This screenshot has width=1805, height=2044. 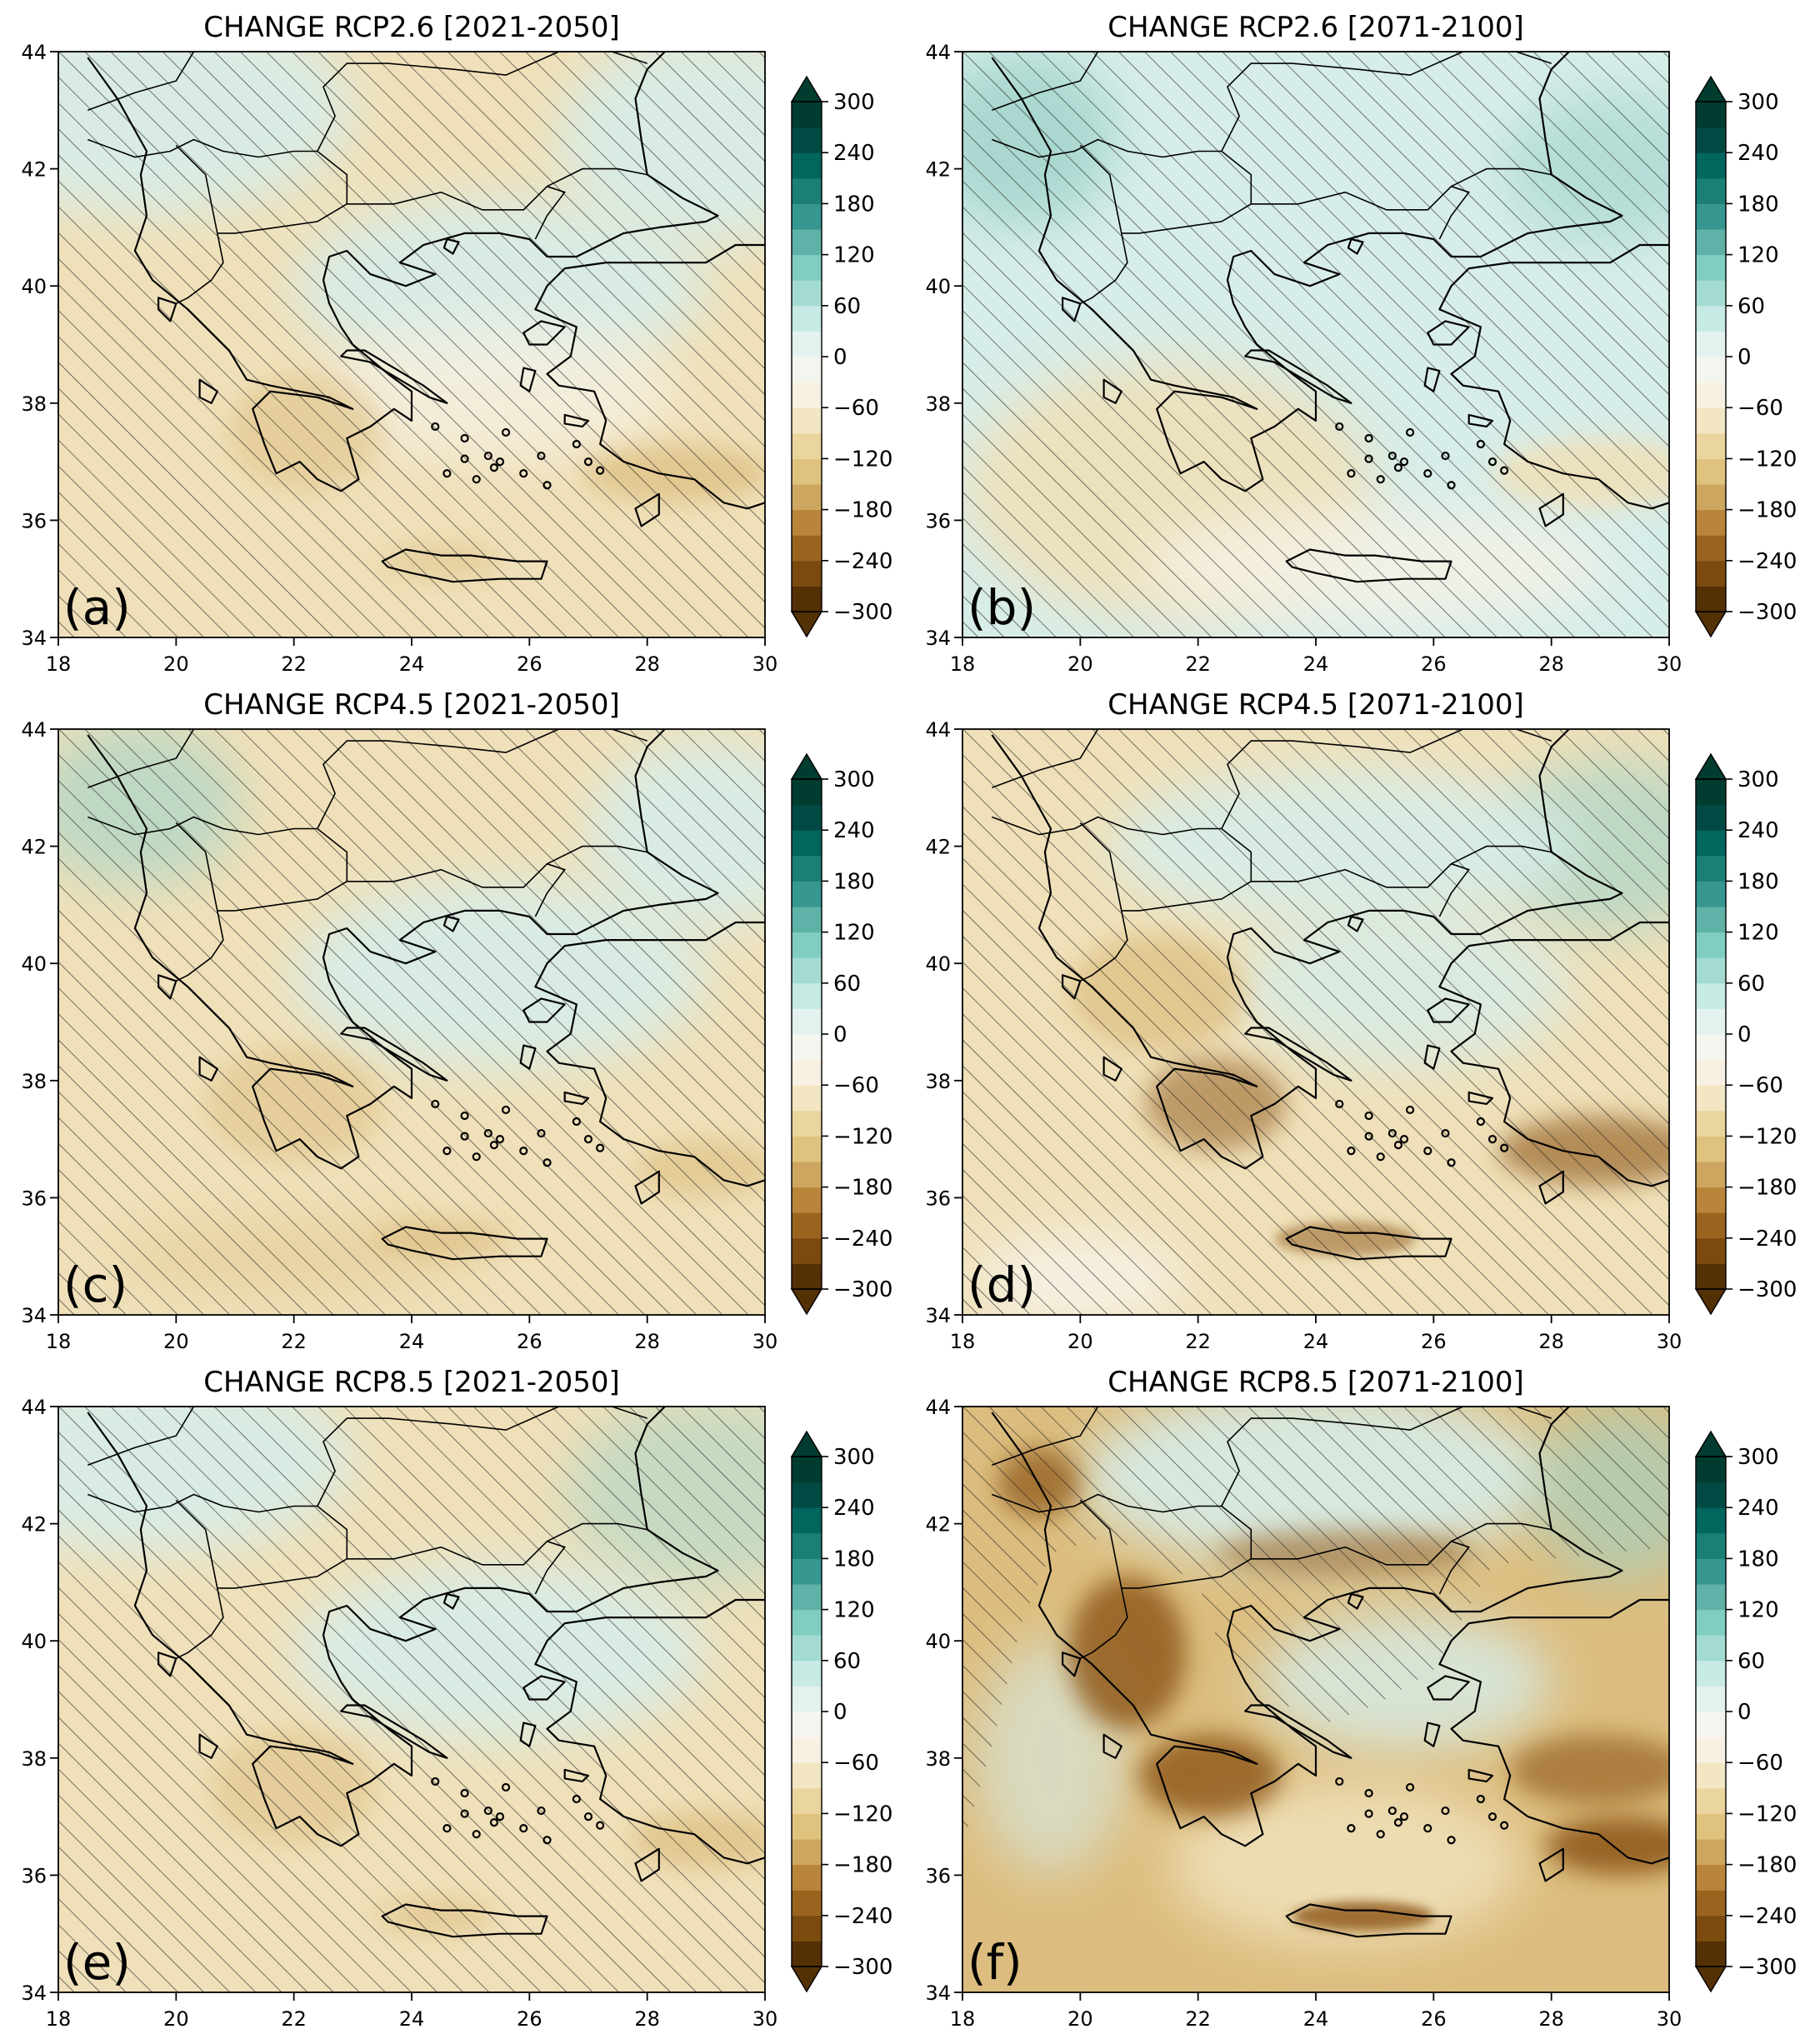 I want to click on x-tick-label: 18, so click(x=59, y=664).